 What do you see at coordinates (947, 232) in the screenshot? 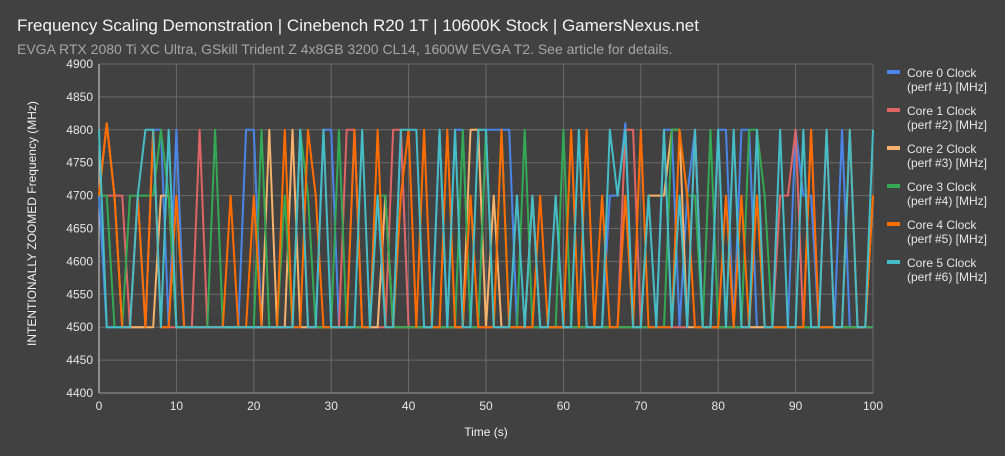
I see `legend-label: Core 4 Clock (perf #5) [MHz]` at bounding box center [947, 232].